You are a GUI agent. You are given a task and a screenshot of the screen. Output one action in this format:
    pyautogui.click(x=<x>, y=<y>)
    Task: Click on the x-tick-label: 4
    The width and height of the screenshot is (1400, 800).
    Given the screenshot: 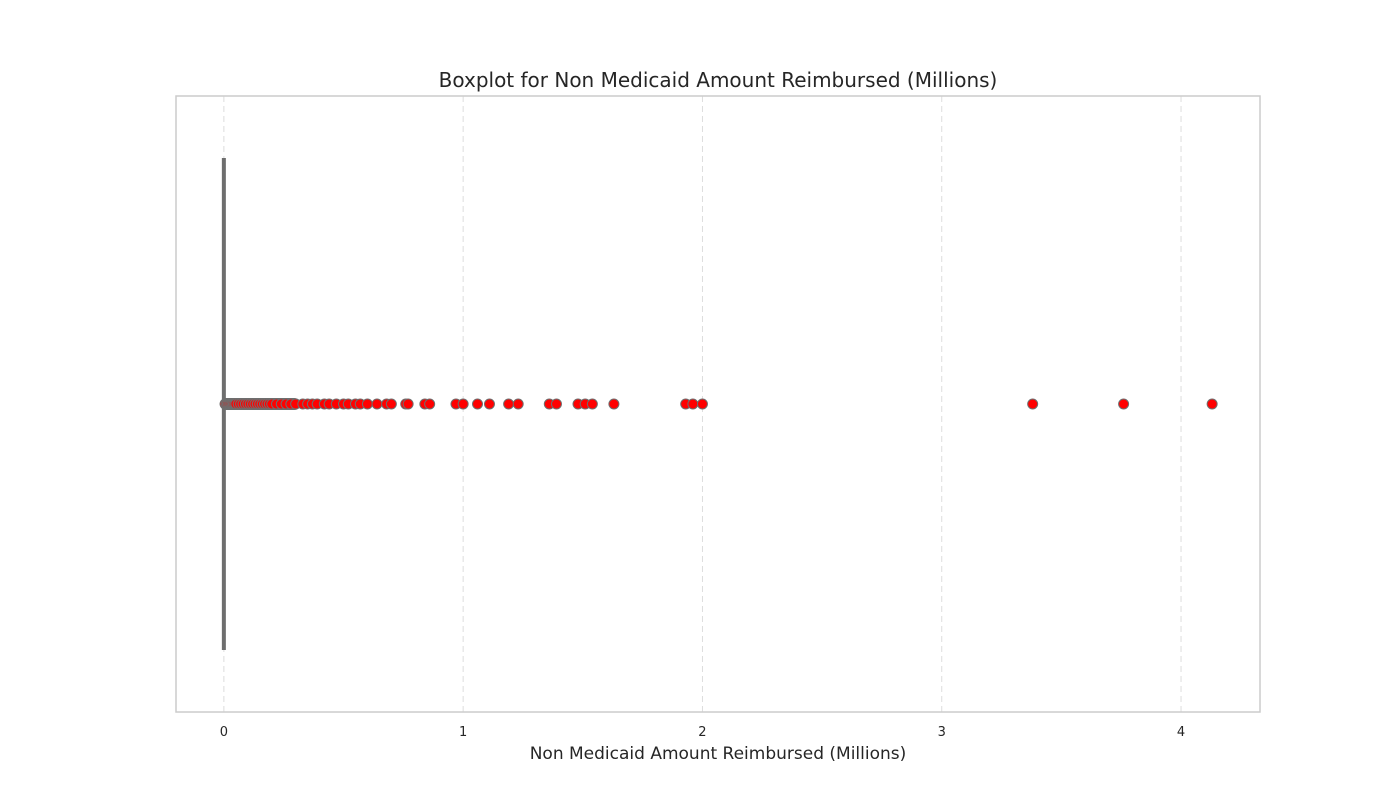 What is the action you would take?
    pyautogui.click(x=1181, y=732)
    